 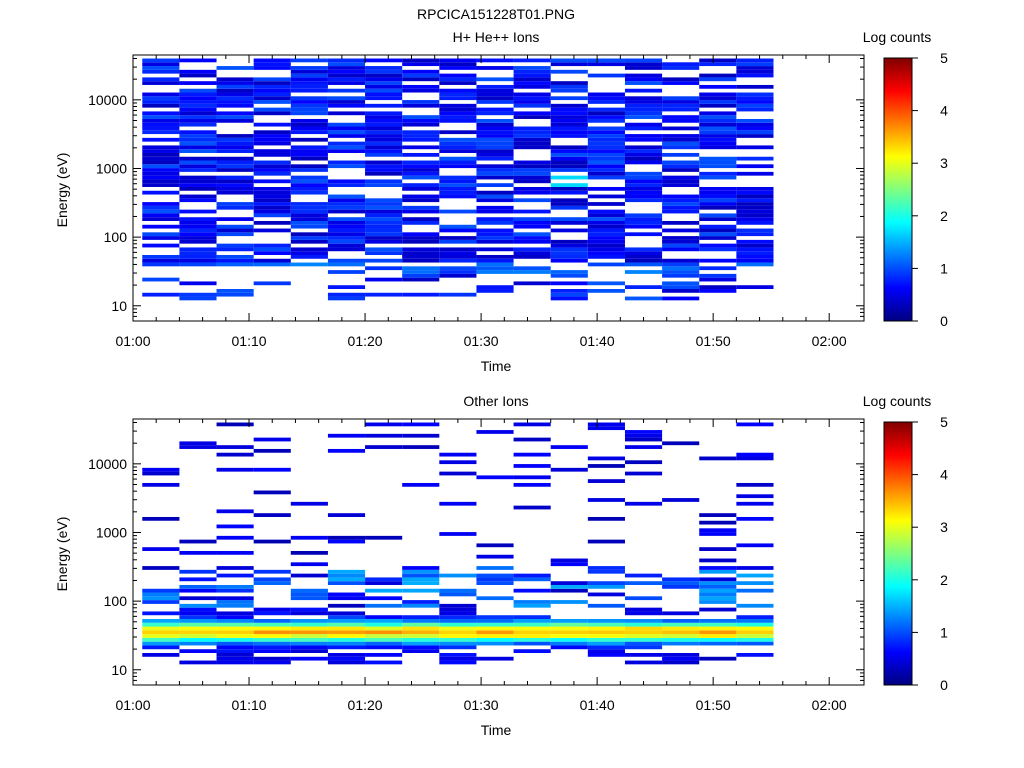 What do you see at coordinates (944, 58) in the screenshot?
I see `colorbar-tick-label: 5` at bounding box center [944, 58].